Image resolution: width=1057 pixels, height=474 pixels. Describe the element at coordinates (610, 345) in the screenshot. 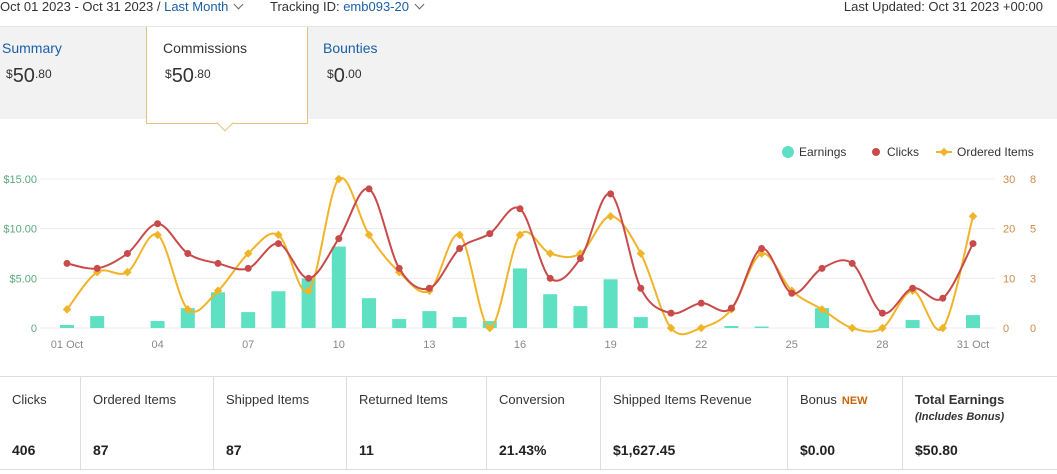

I see `x-axis-tick: 19` at that location.